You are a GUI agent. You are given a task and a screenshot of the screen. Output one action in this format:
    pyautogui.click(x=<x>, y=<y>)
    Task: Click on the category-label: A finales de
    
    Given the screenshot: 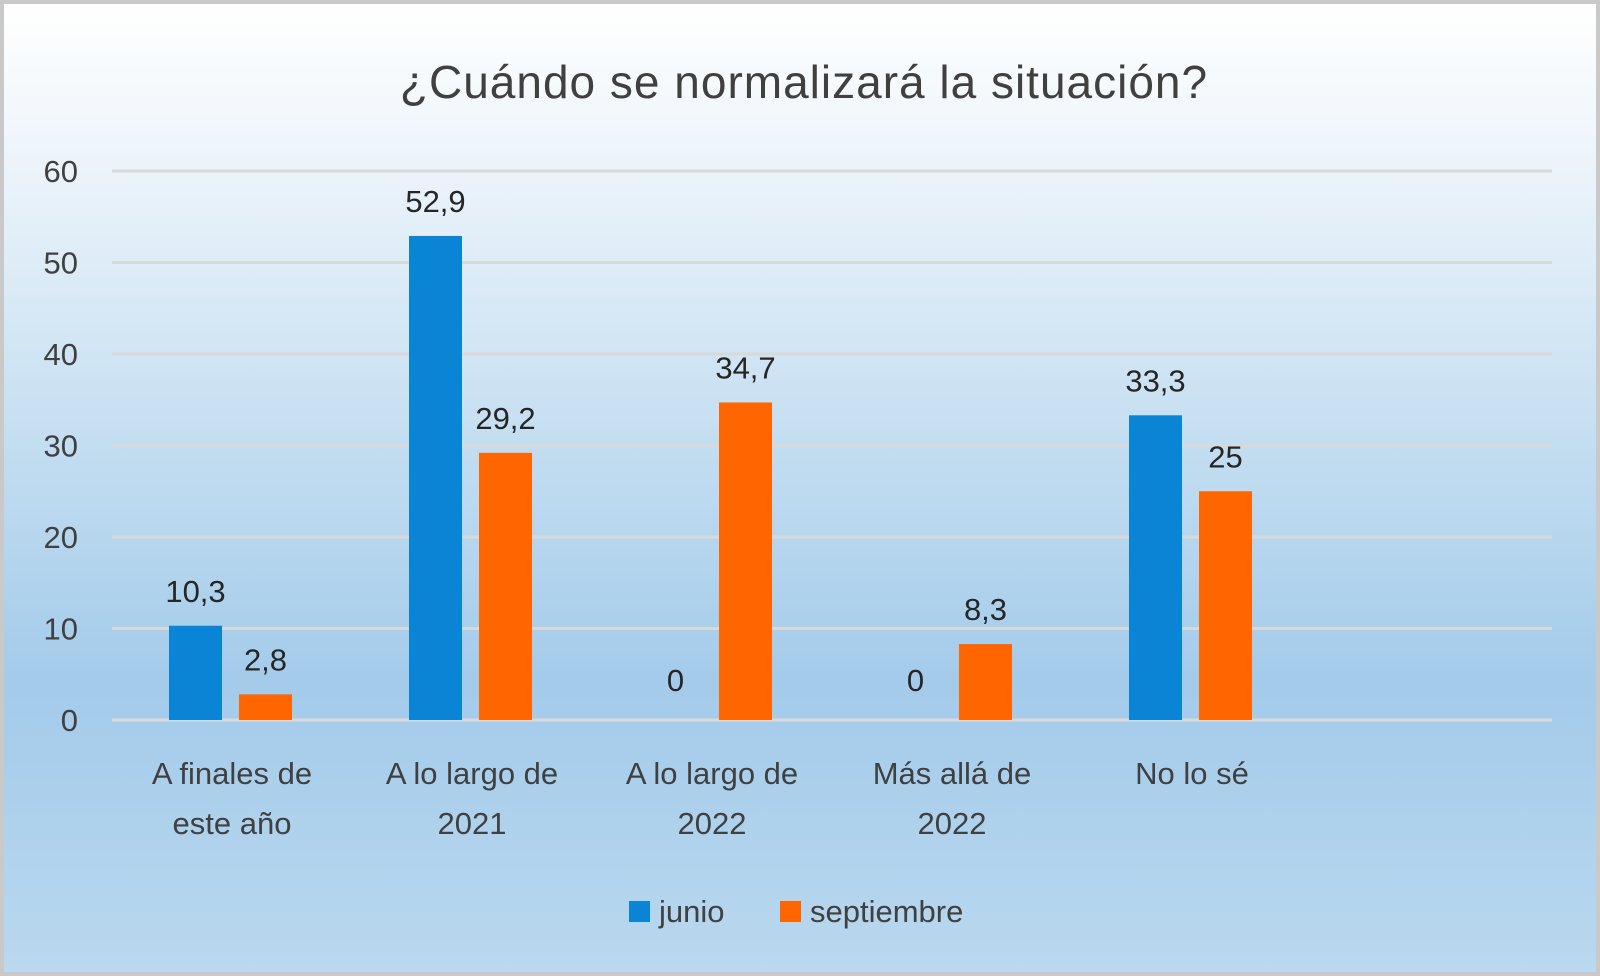 What is the action you would take?
    pyautogui.click(x=232, y=773)
    